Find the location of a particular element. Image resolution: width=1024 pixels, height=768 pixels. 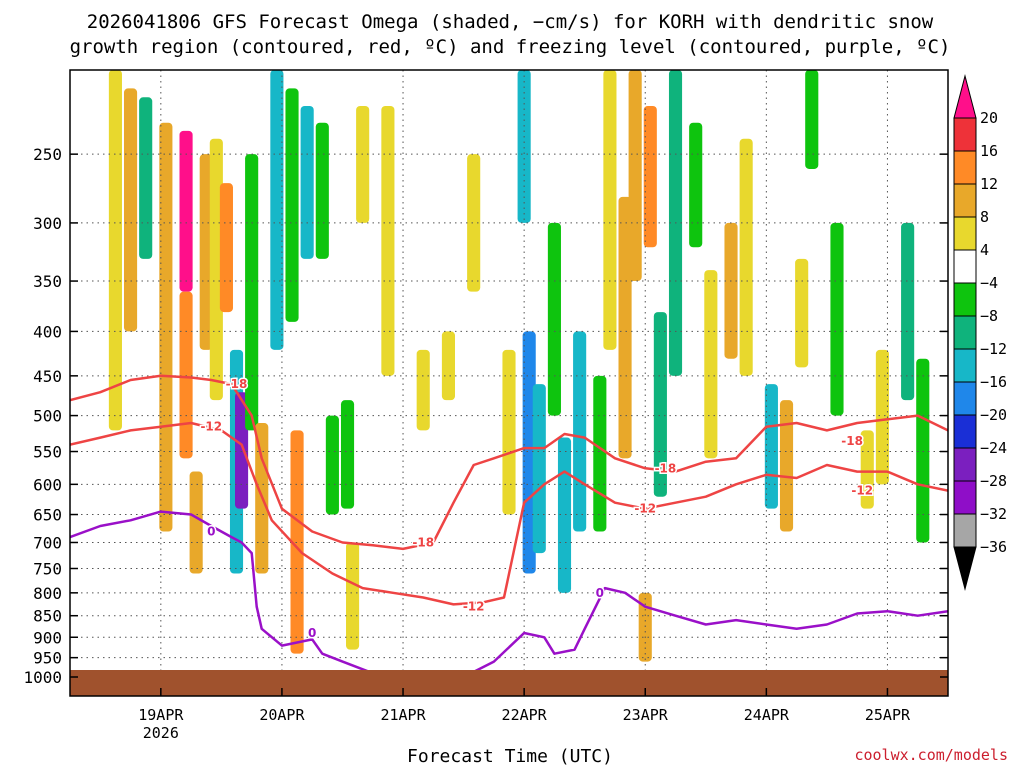

credit-text: coolwx.com/models is located at coordinates (931, 755).